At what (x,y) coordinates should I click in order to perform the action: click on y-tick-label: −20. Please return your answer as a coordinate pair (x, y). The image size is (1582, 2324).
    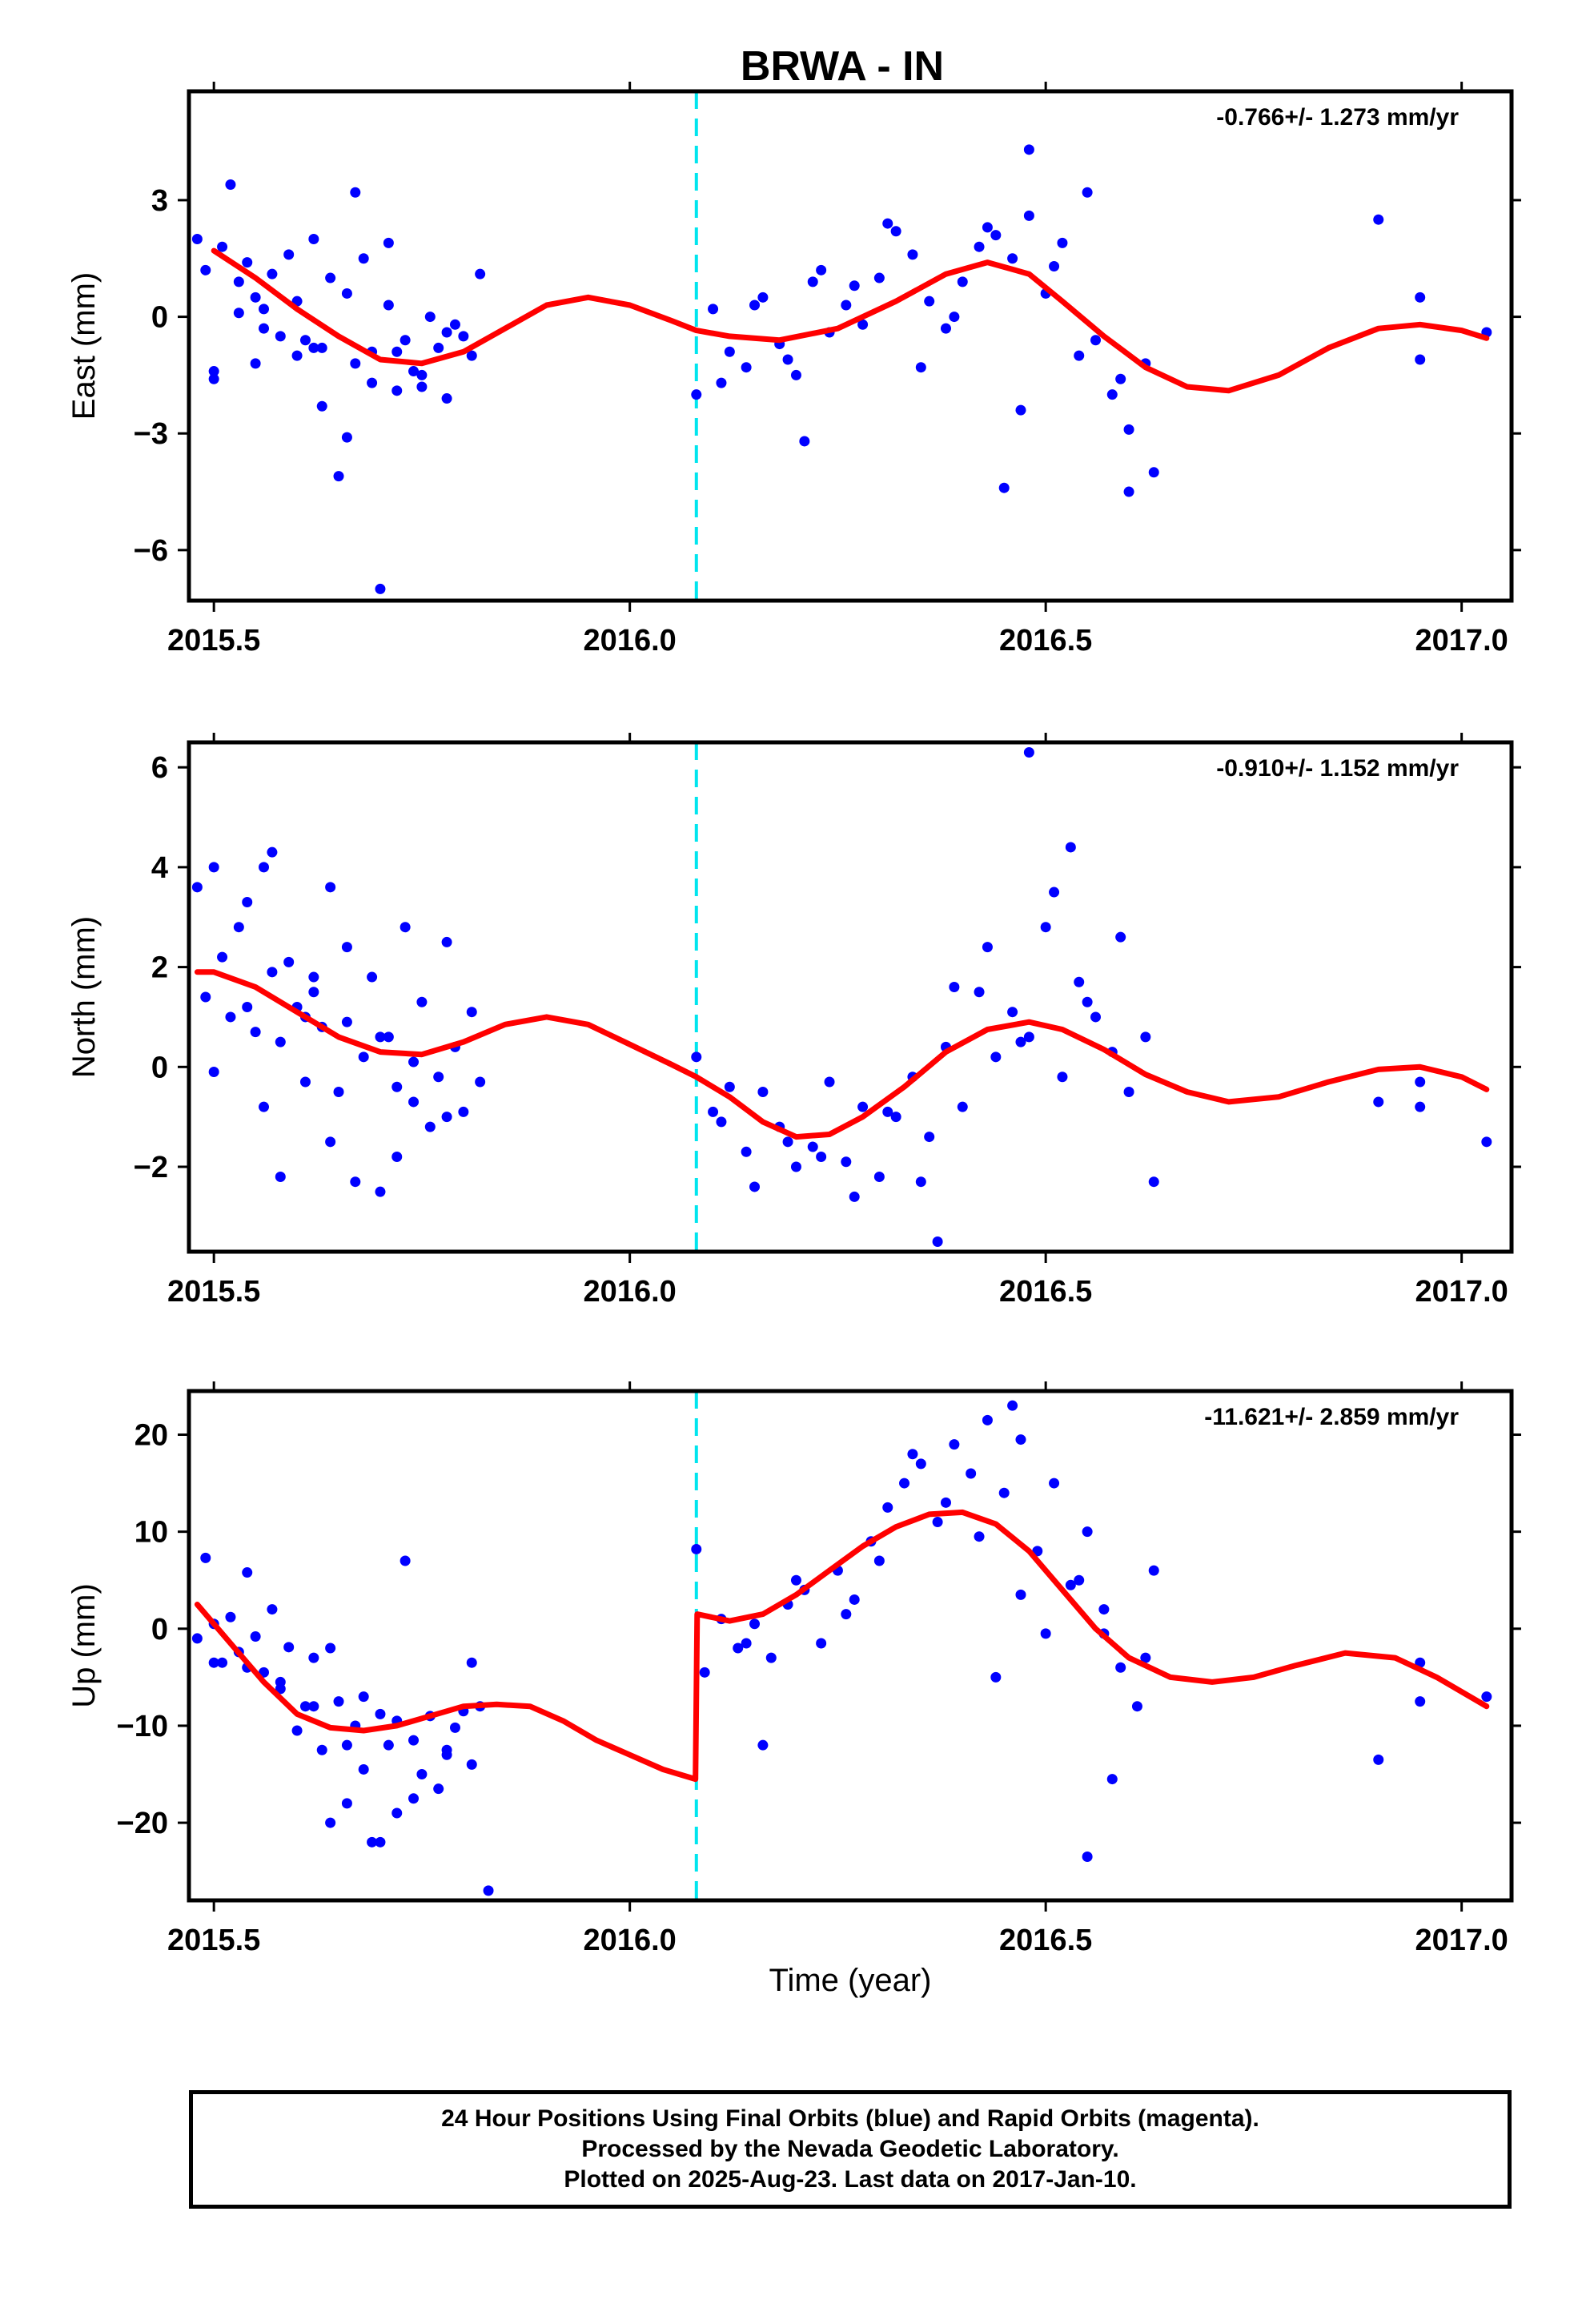
    Looking at the image, I should click on (142, 1823).